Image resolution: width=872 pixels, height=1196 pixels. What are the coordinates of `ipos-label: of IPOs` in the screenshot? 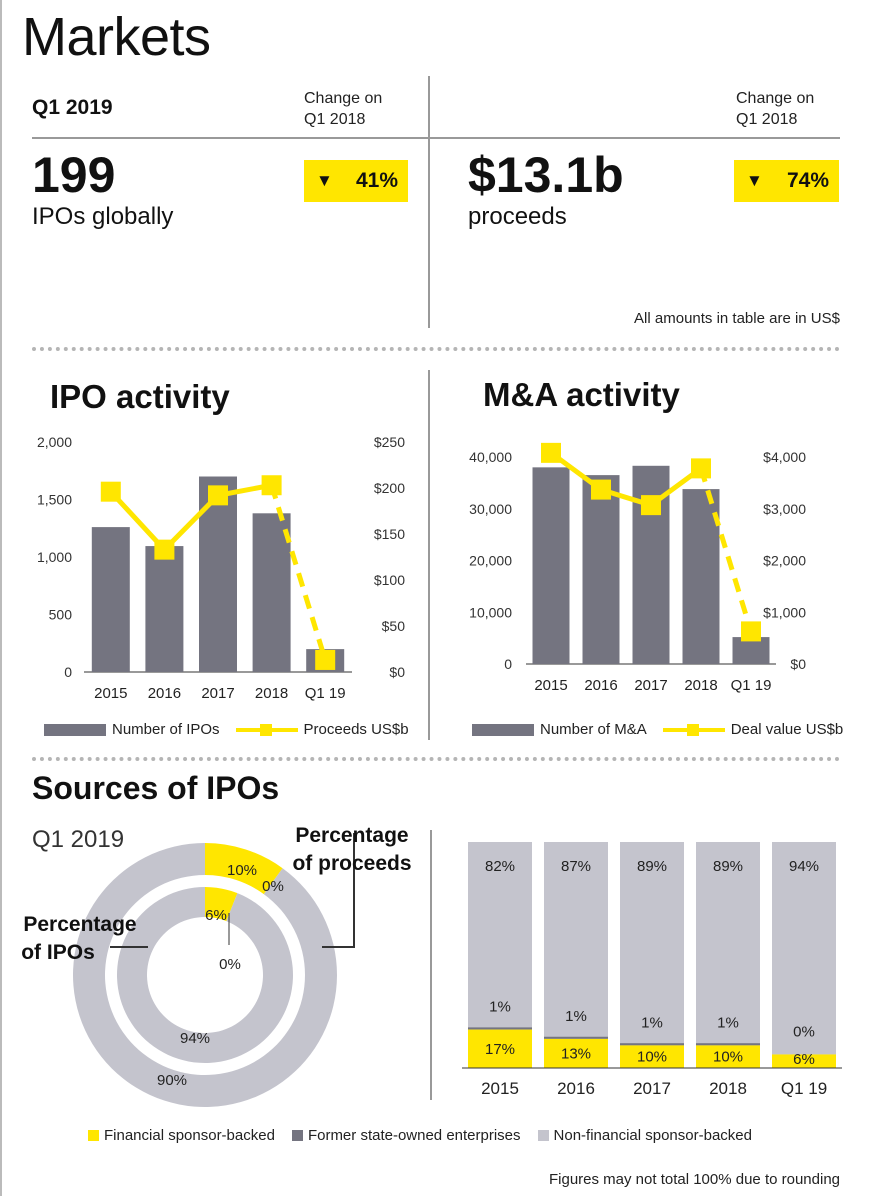 It's located at (58, 952).